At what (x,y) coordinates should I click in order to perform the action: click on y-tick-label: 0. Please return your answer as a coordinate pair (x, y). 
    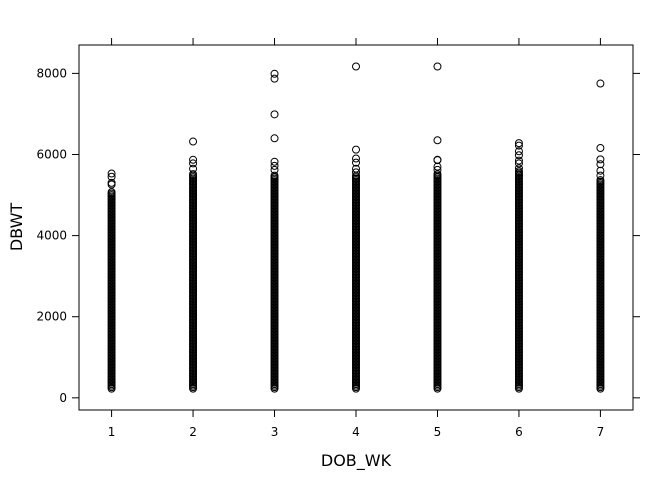
    Looking at the image, I should click on (63, 398).